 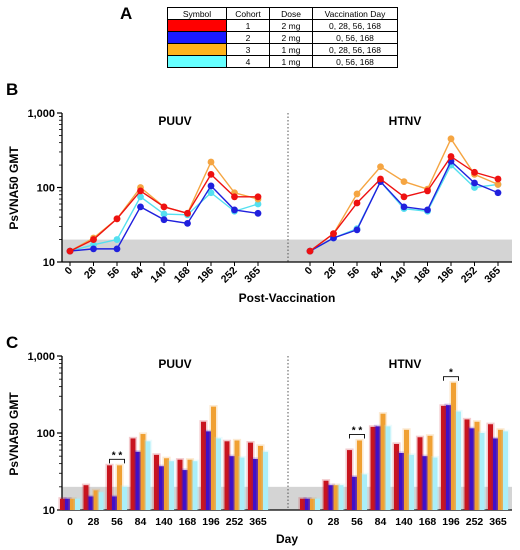 I want to click on x-axis-label: Post-Vaccination, so click(x=287, y=298).